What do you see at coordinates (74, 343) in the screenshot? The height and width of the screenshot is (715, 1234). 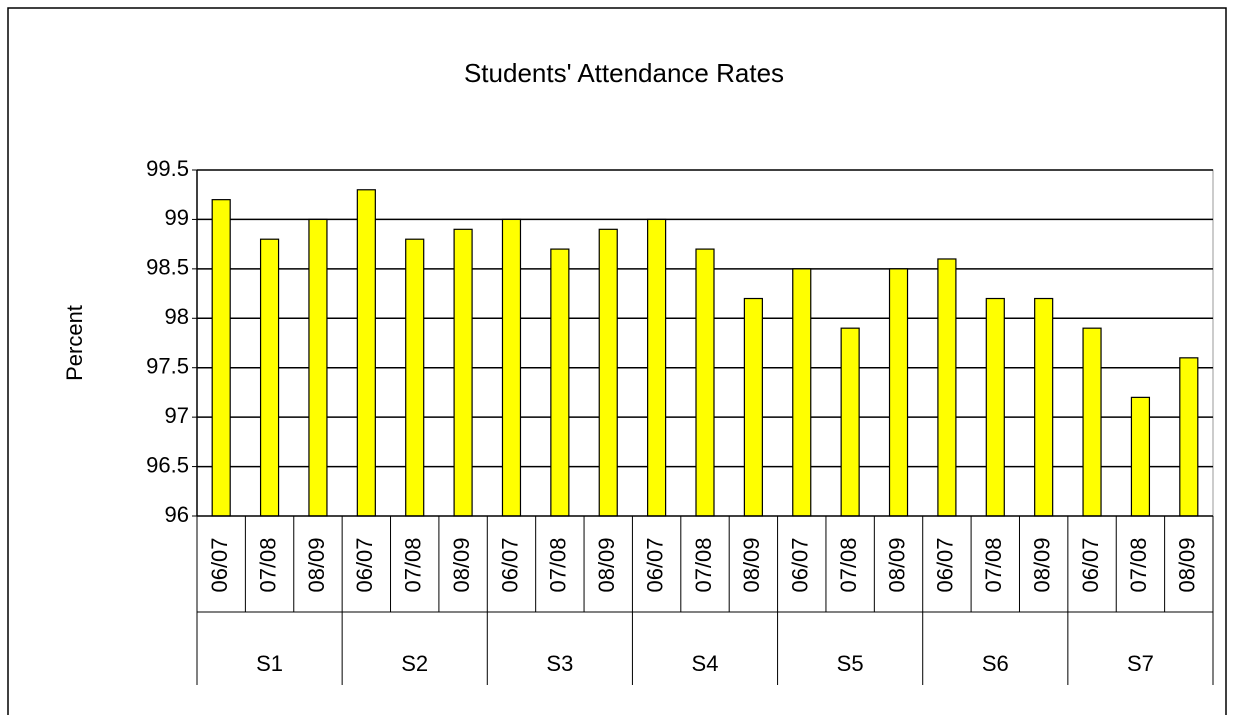 I see `y-axis-label: Percent` at bounding box center [74, 343].